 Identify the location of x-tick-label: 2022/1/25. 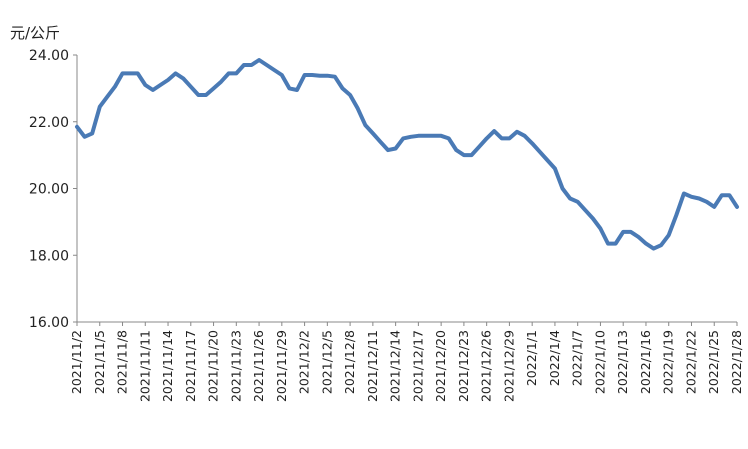
(713, 362).